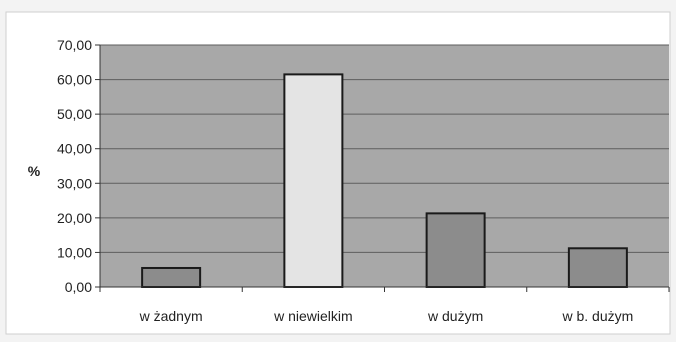  What do you see at coordinates (74, 252) in the screenshot?
I see `y-tick-label: 10,00` at bounding box center [74, 252].